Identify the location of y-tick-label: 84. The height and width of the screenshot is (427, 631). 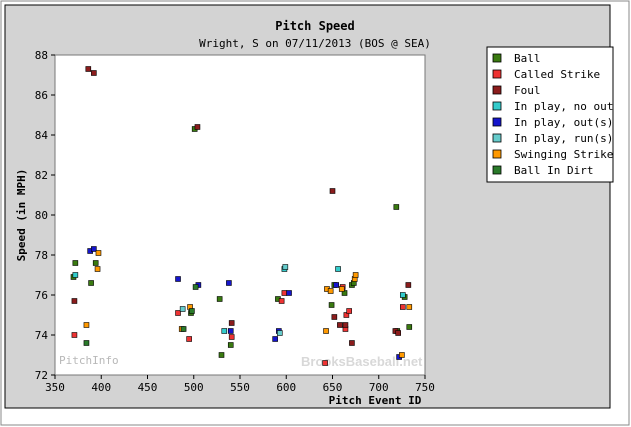
(42, 135).